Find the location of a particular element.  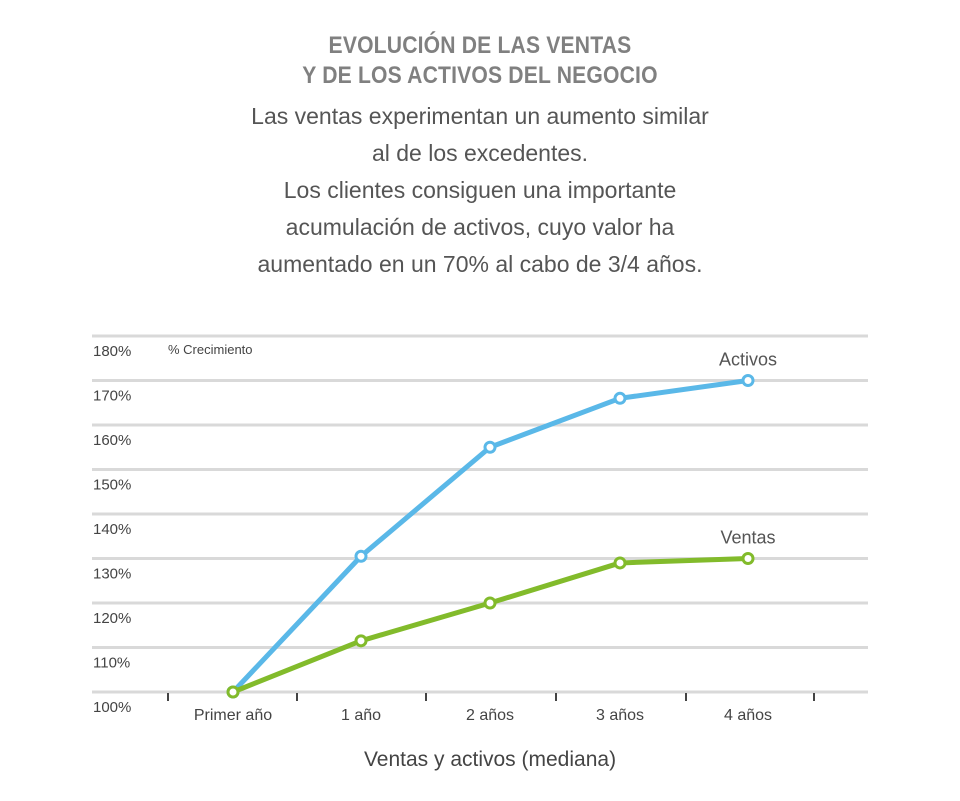

subtitle-line-5: aumentado en un 70% al cabo de 3/4 años. is located at coordinates (480, 264).